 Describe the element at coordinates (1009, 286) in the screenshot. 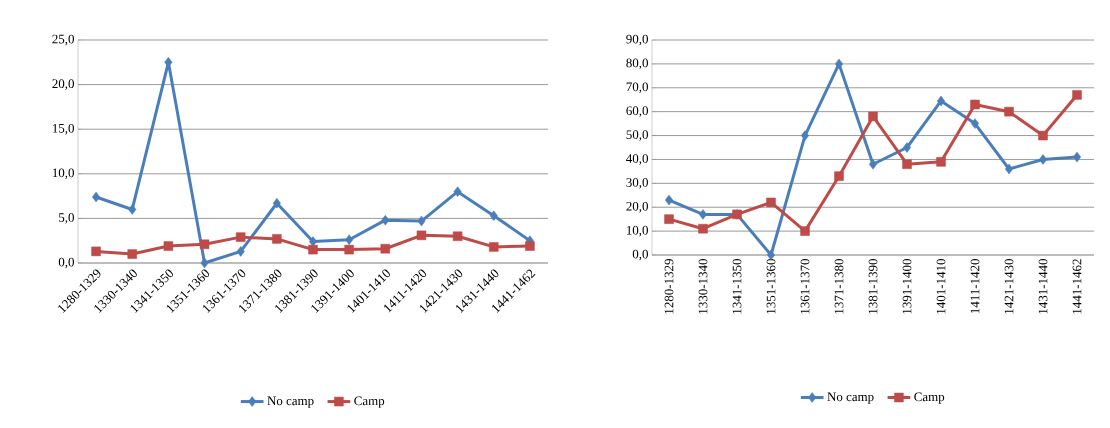

I see `x-tick-label: 1421-1430` at that location.